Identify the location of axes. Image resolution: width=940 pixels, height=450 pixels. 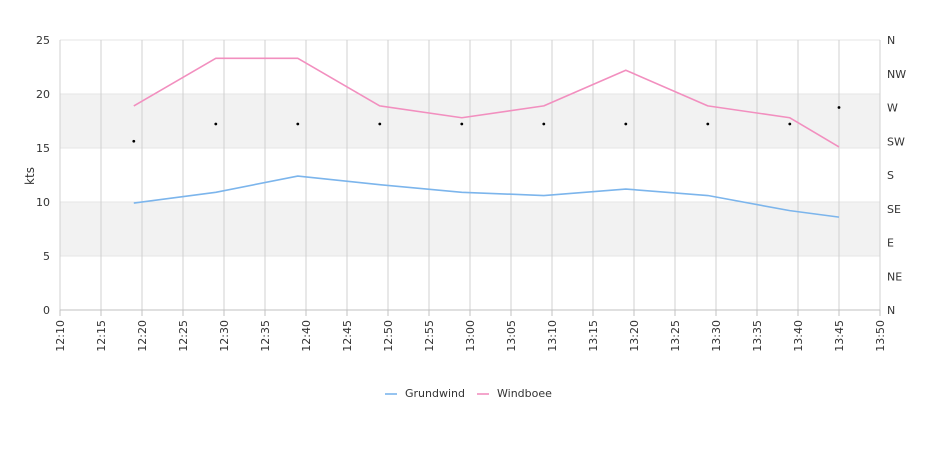
(470, 312).